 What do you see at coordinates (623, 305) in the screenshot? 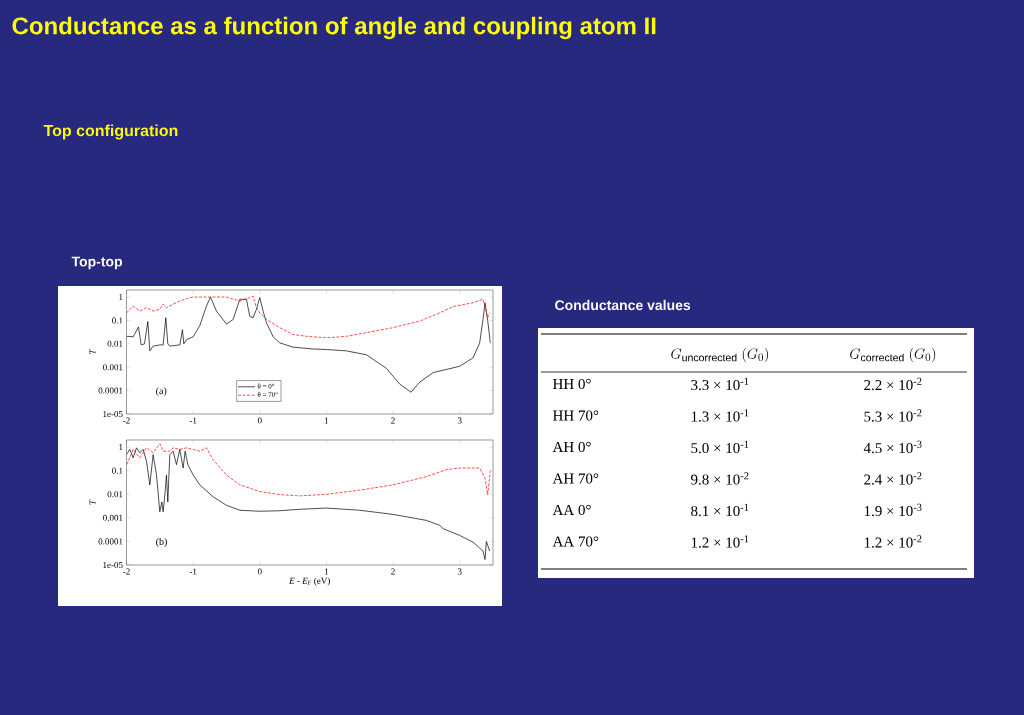
I see `text: Conductance values` at bounding box center [623, 305].